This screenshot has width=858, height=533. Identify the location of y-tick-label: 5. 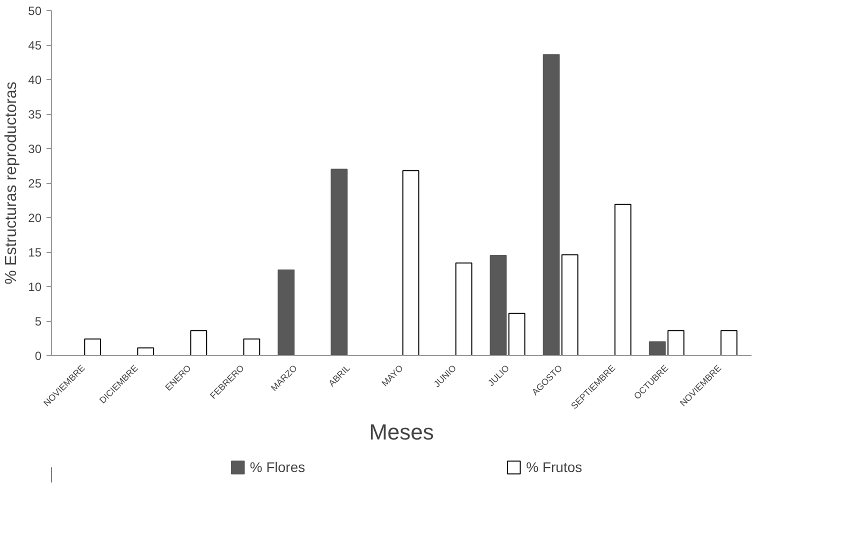
(38, 321).